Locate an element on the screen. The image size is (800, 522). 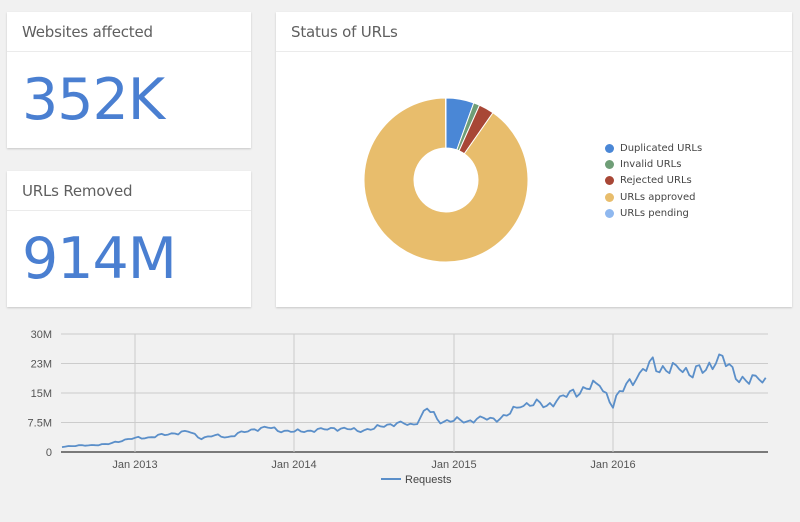
urls-removed-value: 914M is located at coordinates (99, 259).